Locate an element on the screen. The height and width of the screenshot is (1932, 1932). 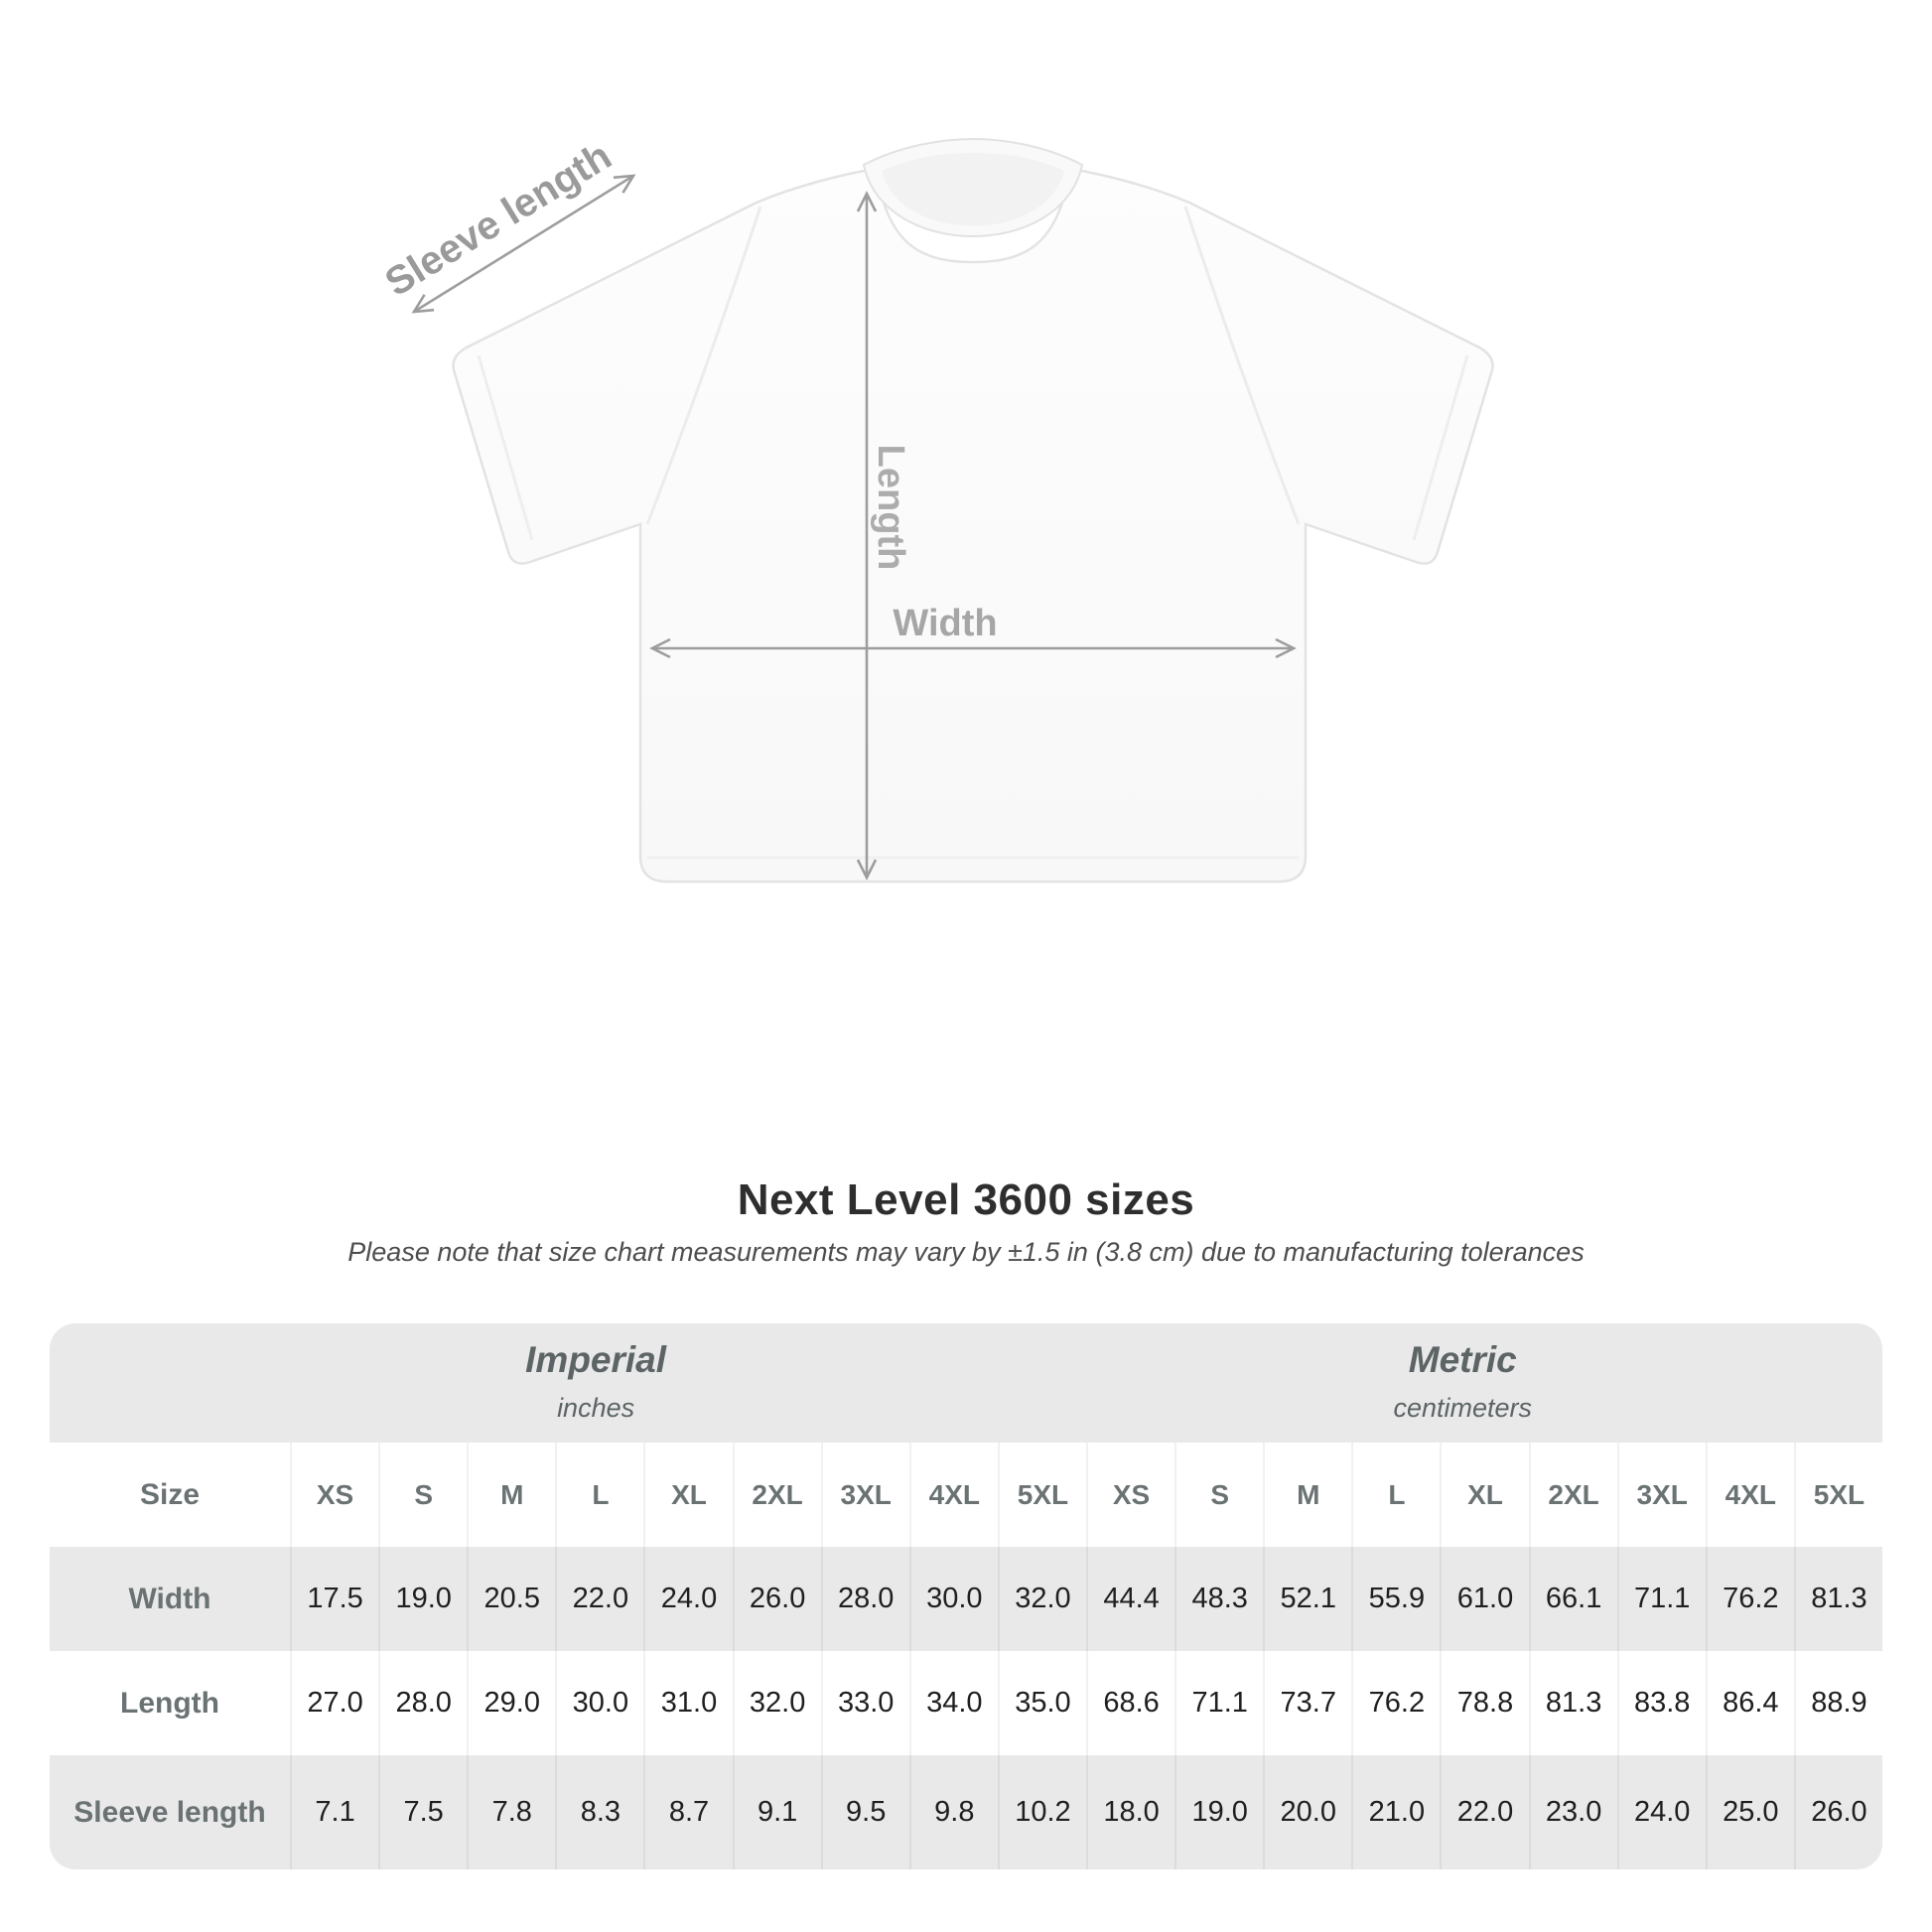
right-sleeve-seam is located at coordinates (1242, 365).